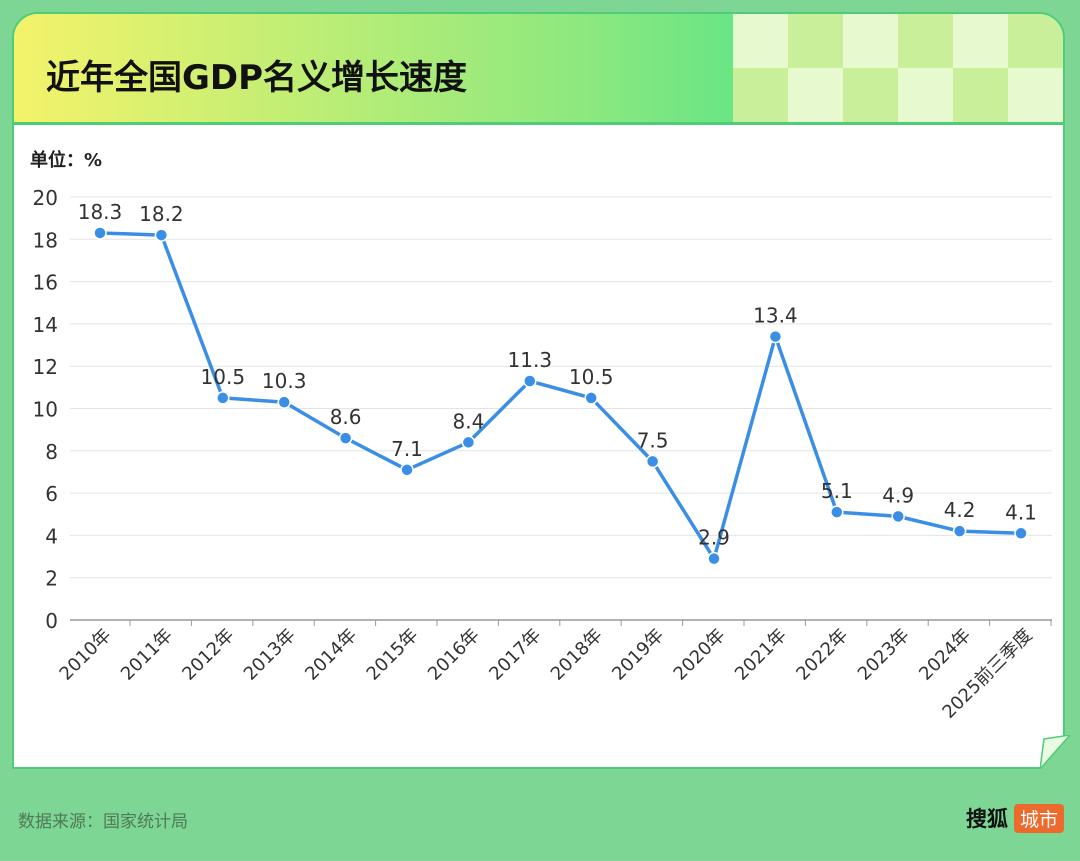 The image size is (1080, 861). I want to click on x-tick-label: 2013年, so click(270, 655).